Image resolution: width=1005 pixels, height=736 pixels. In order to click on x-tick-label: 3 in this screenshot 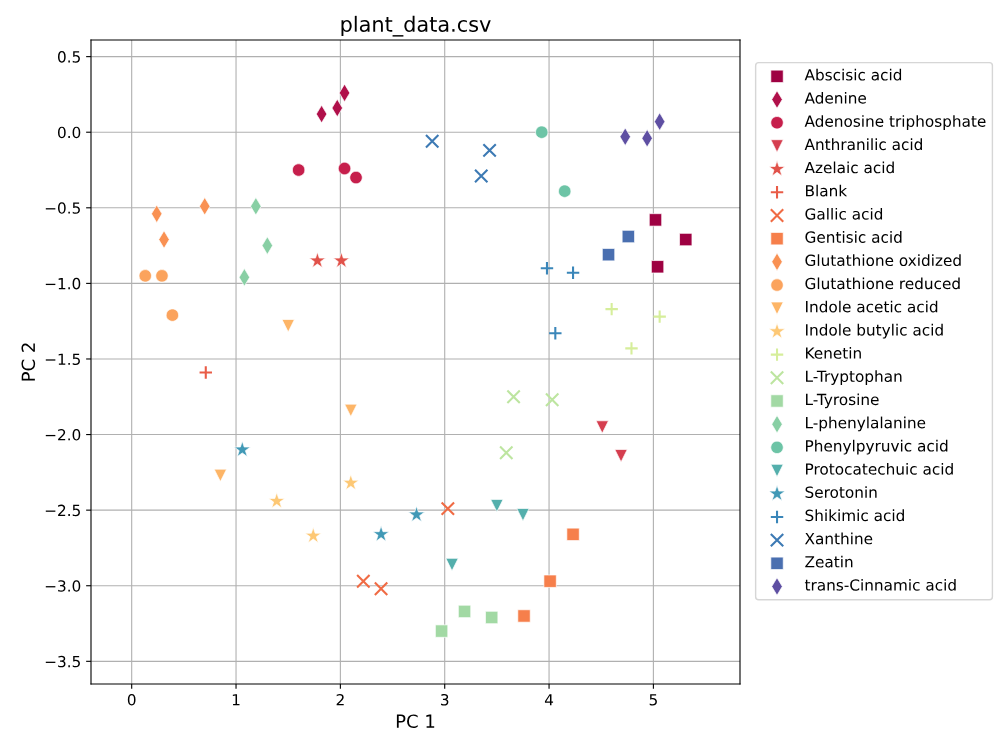, I will do `click(445, 699)`.